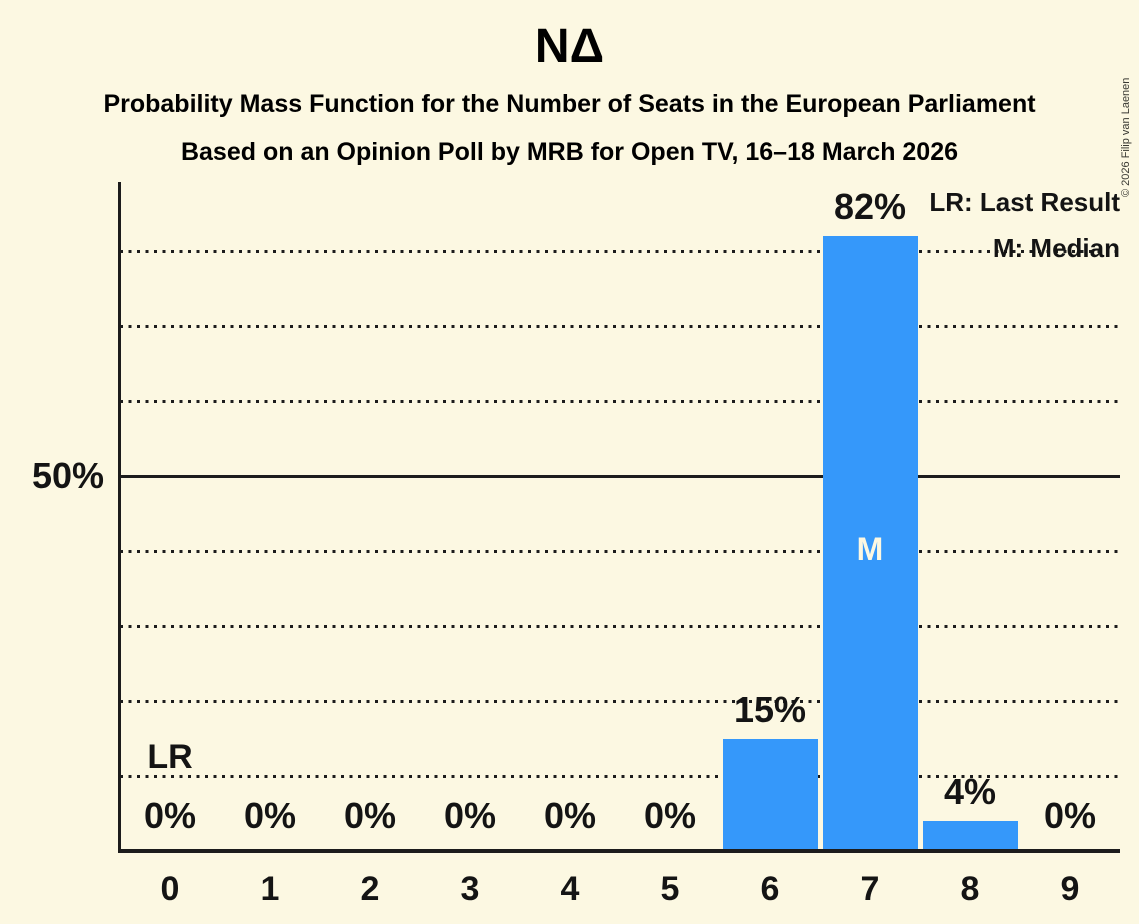 The height and width of the screenshot is (924, 1139). I want to click on last-result-marker: LR, so click(170, 757).